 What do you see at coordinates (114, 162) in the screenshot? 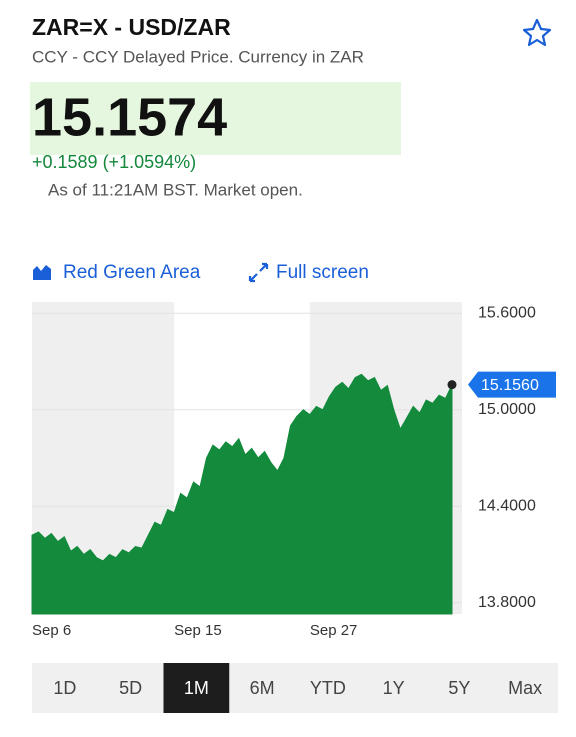
I see `price-change: +0.1589 (+1.0594%)` at bounding box center [114, 162].